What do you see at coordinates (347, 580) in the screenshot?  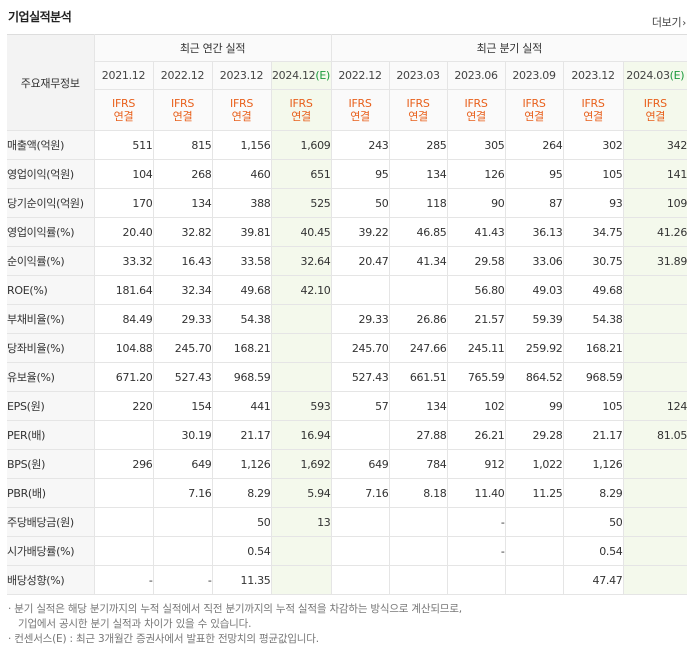 I see `table-row: 배당성향(%) - -11.35 47.47` at bounding box center [347, 580].